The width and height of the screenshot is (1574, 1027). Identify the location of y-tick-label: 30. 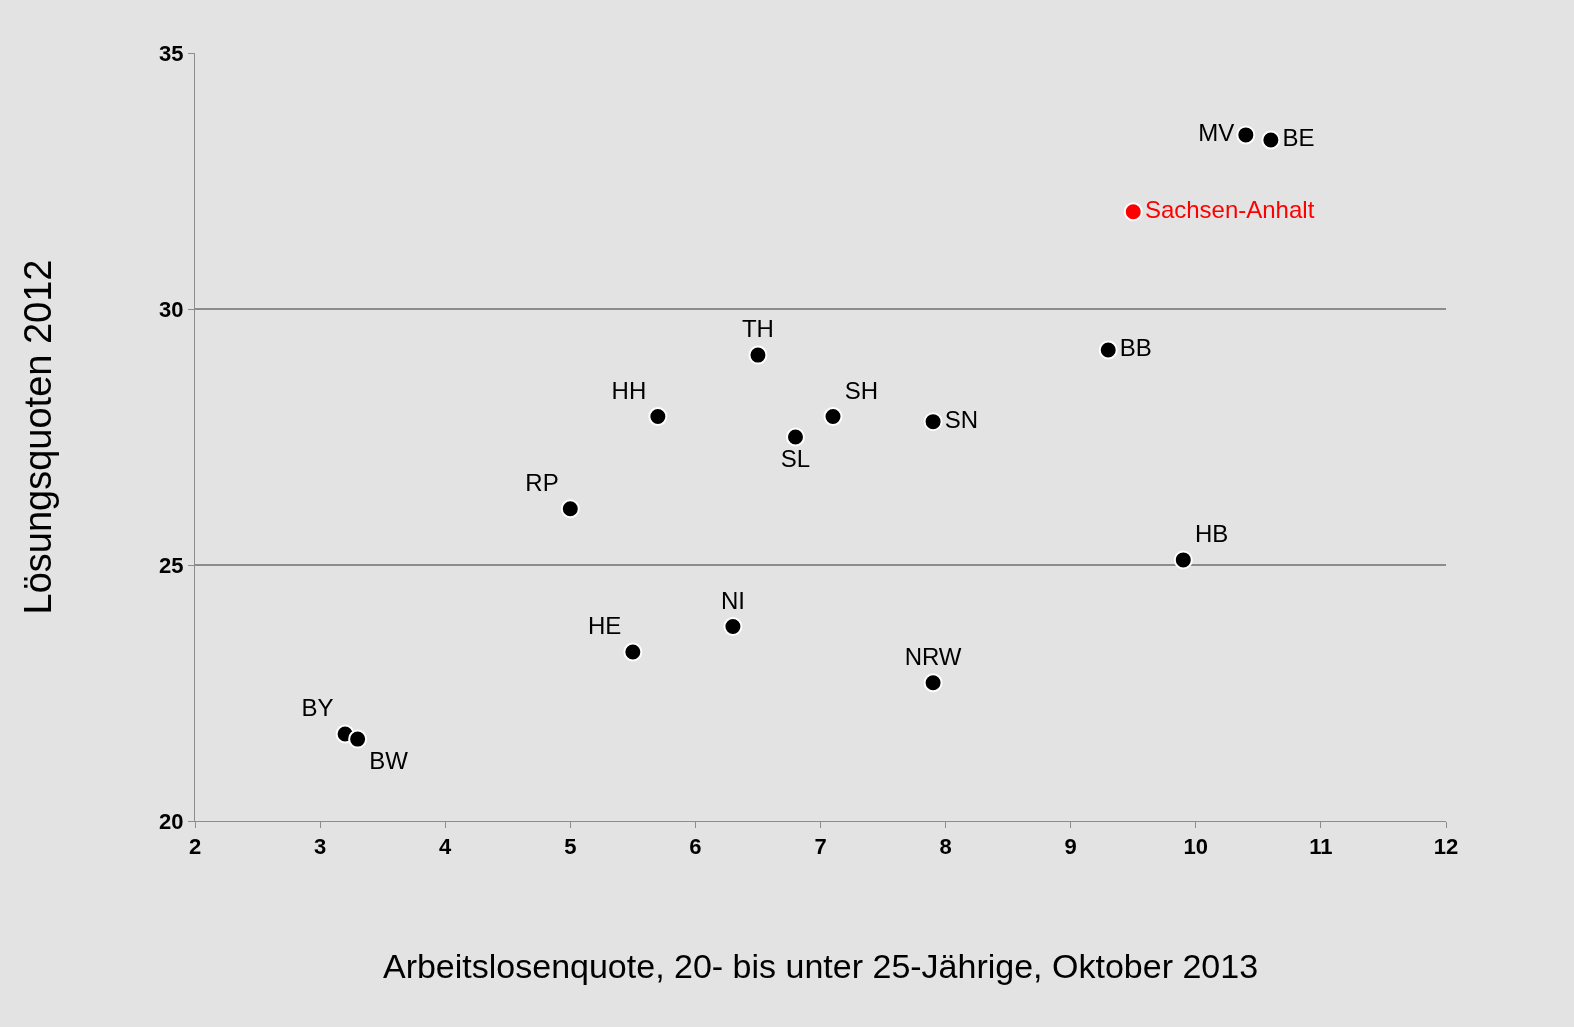
(171, 309).